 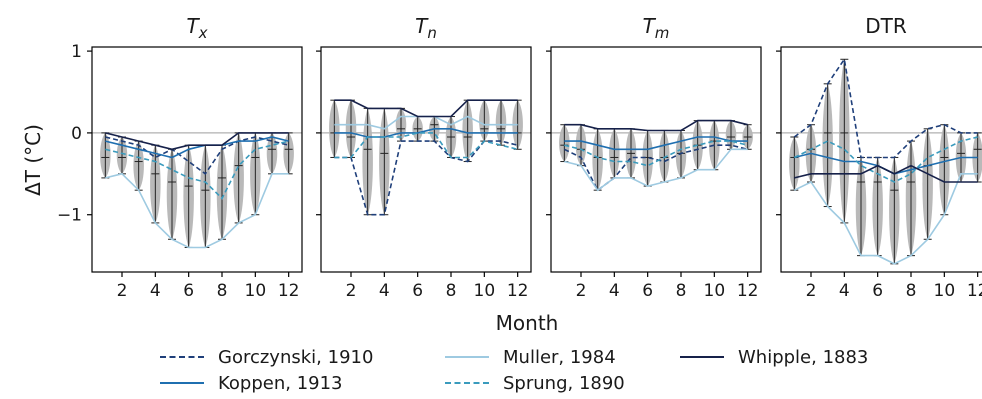 I want to click on y-tick-label: 1, so click(x=76, y=52).